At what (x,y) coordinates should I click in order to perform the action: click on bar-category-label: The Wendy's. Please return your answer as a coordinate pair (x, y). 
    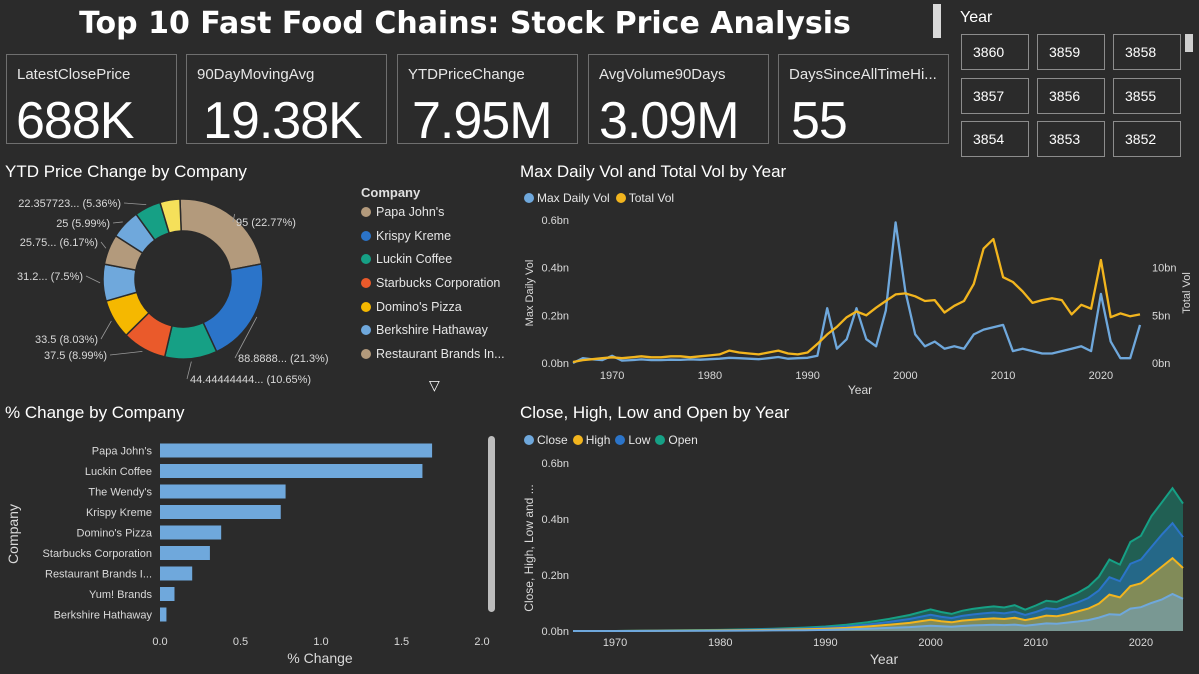
    Looking at the image, I should click on (120, 493).